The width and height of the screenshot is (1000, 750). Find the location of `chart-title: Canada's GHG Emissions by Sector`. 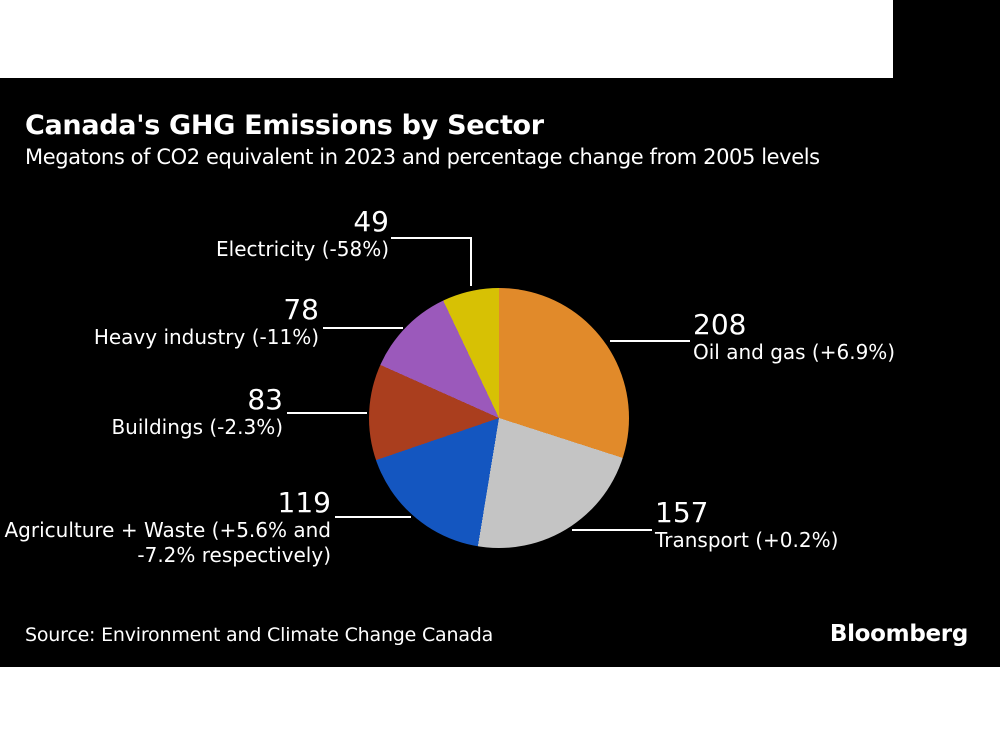

chart-title: Canada's GHG Emissions by Sector is located at coordinates (284, 125).